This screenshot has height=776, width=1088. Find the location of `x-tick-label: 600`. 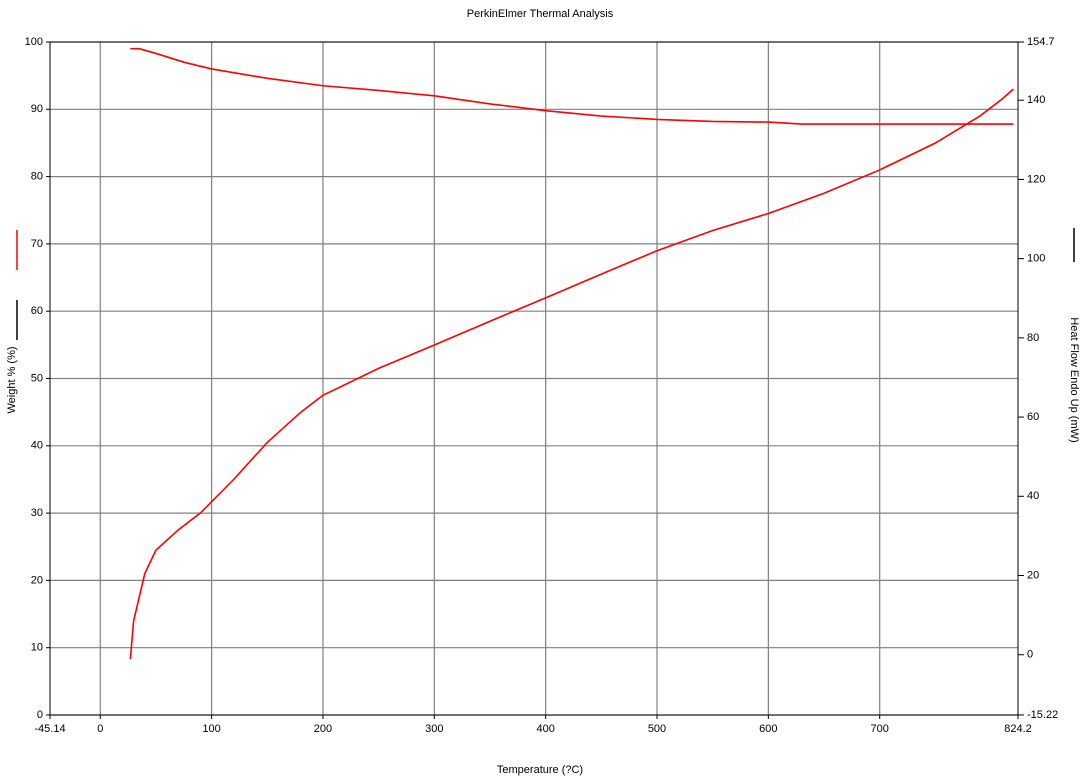

x-tick-label: 600 is located at coordinates (768, 729).